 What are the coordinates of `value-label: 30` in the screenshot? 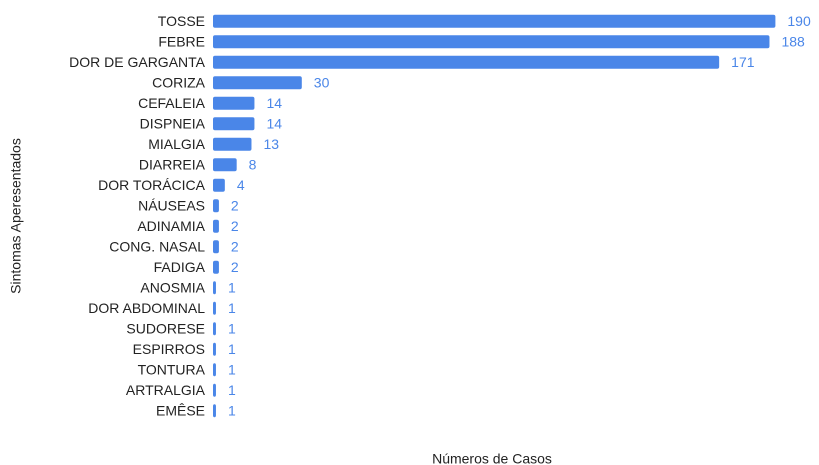 It's located at (322, 82).